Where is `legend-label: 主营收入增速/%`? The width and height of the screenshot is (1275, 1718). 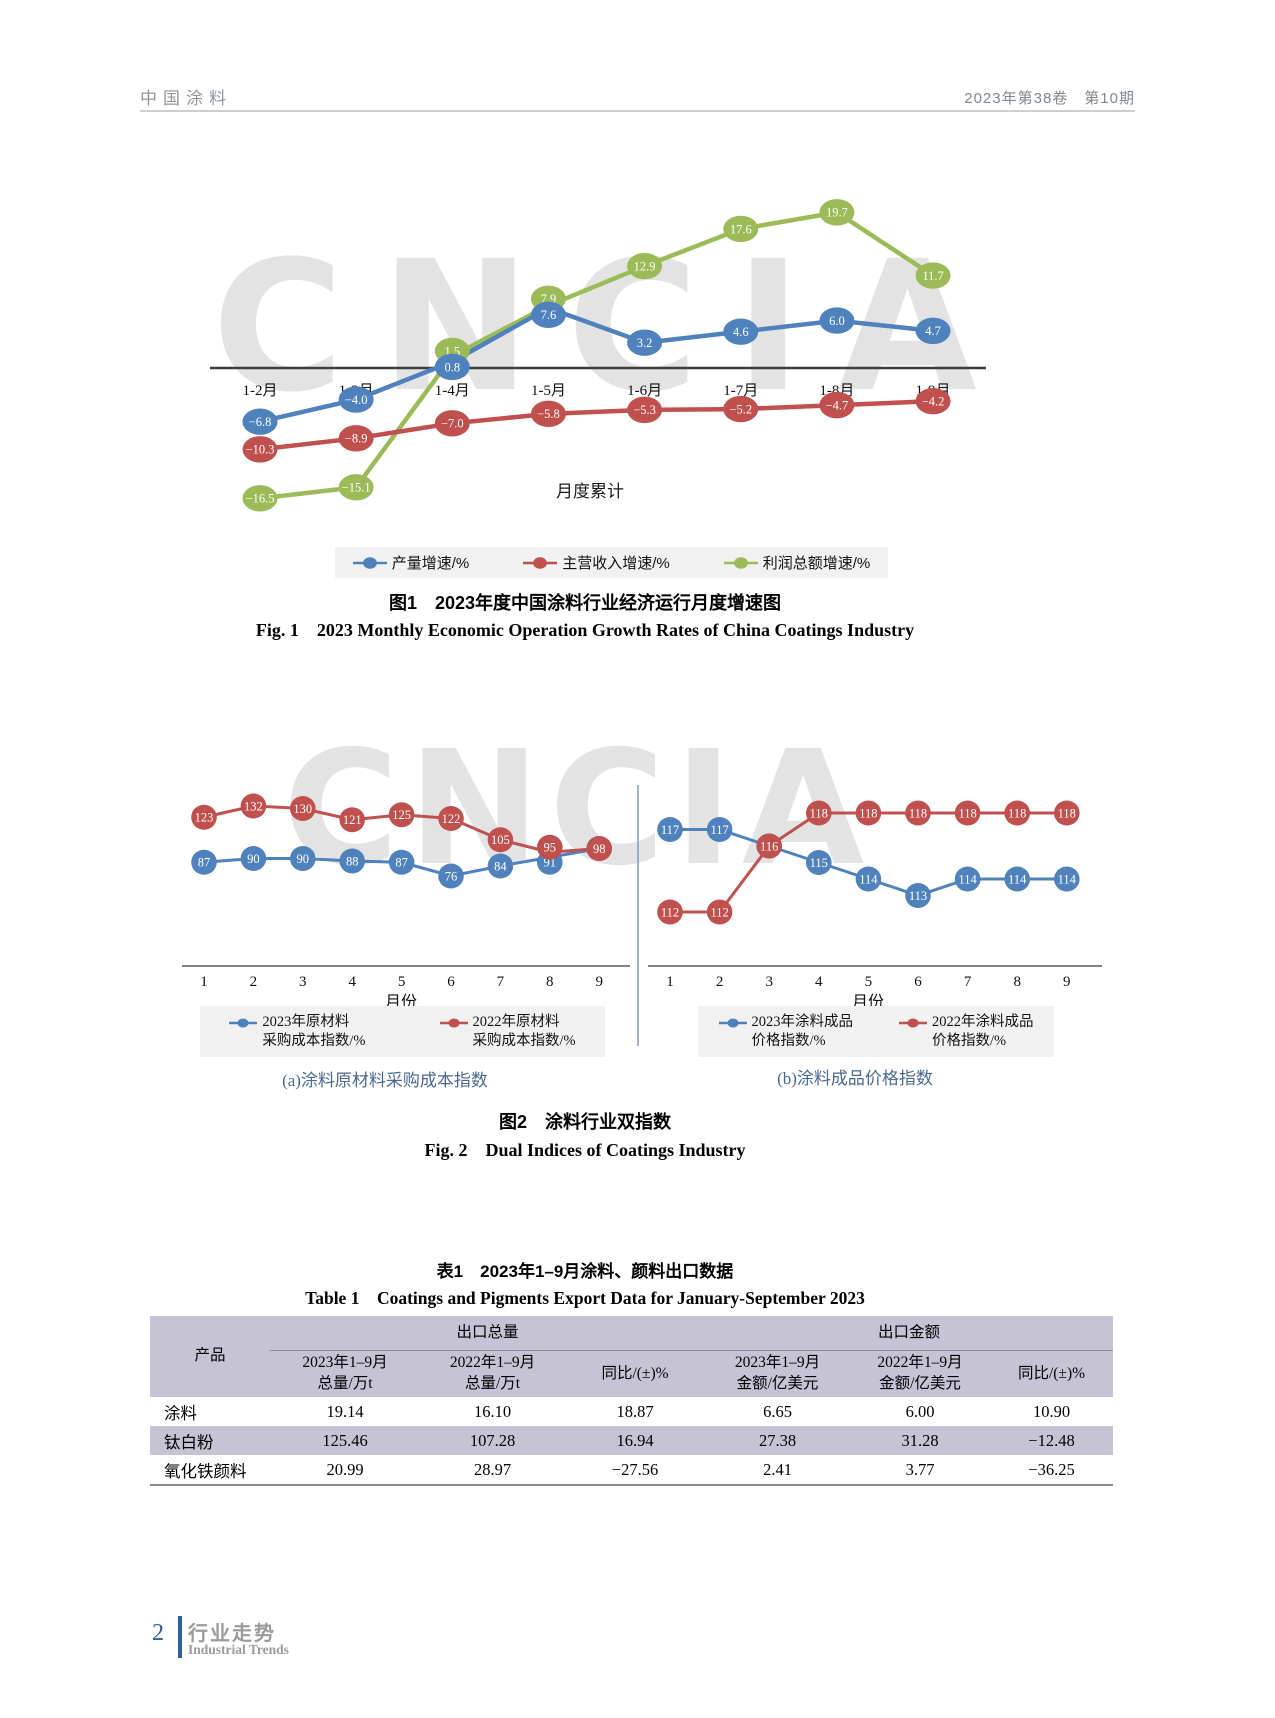
legend-label: 主营收入增速/% is located at coordinates (616, 563).